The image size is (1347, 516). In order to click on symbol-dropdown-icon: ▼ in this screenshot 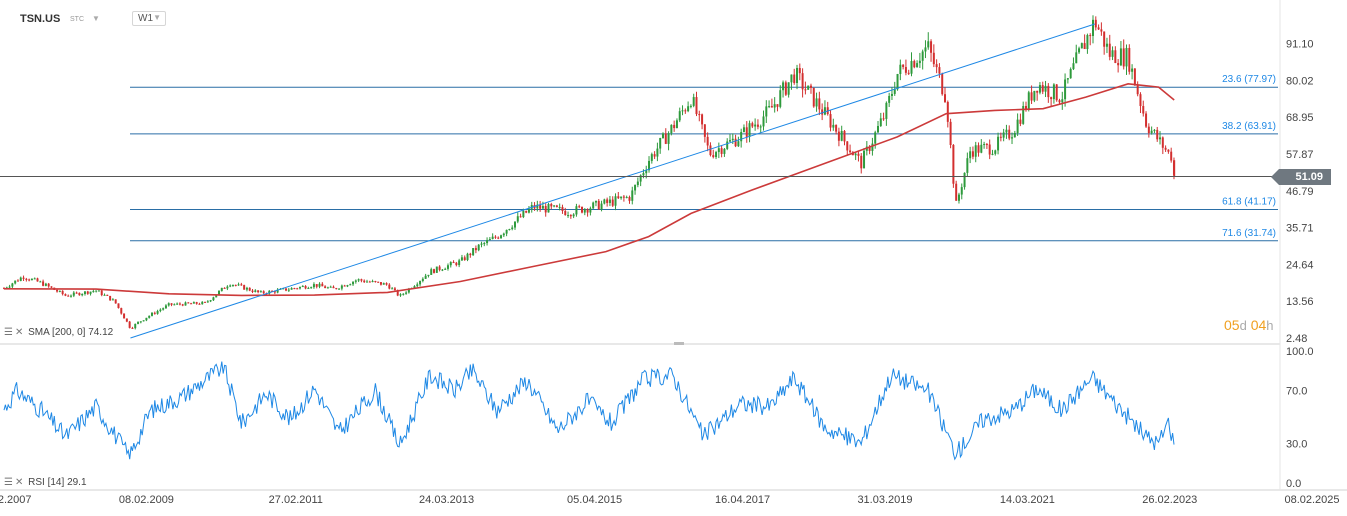, I will do `click(96, 18)`.